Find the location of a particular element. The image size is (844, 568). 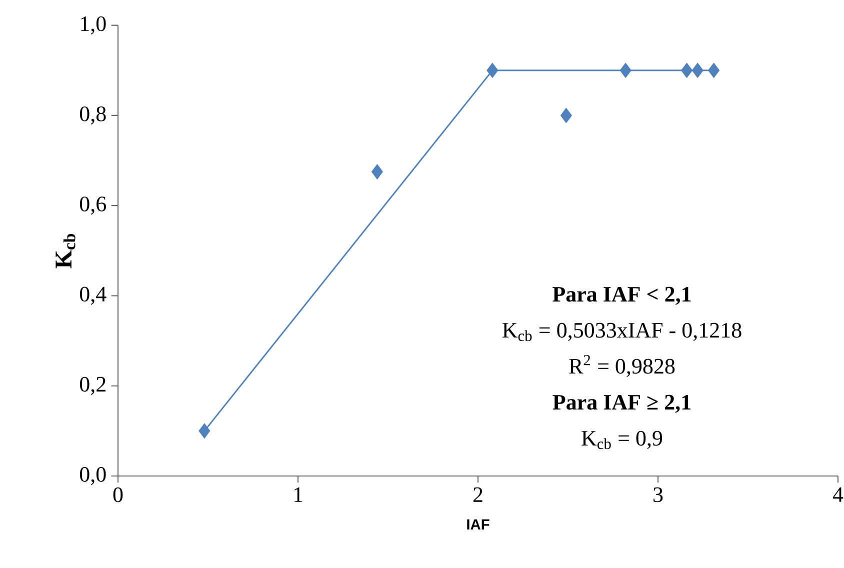

x-tick-label: 0 is located at coordinates (118, 494).